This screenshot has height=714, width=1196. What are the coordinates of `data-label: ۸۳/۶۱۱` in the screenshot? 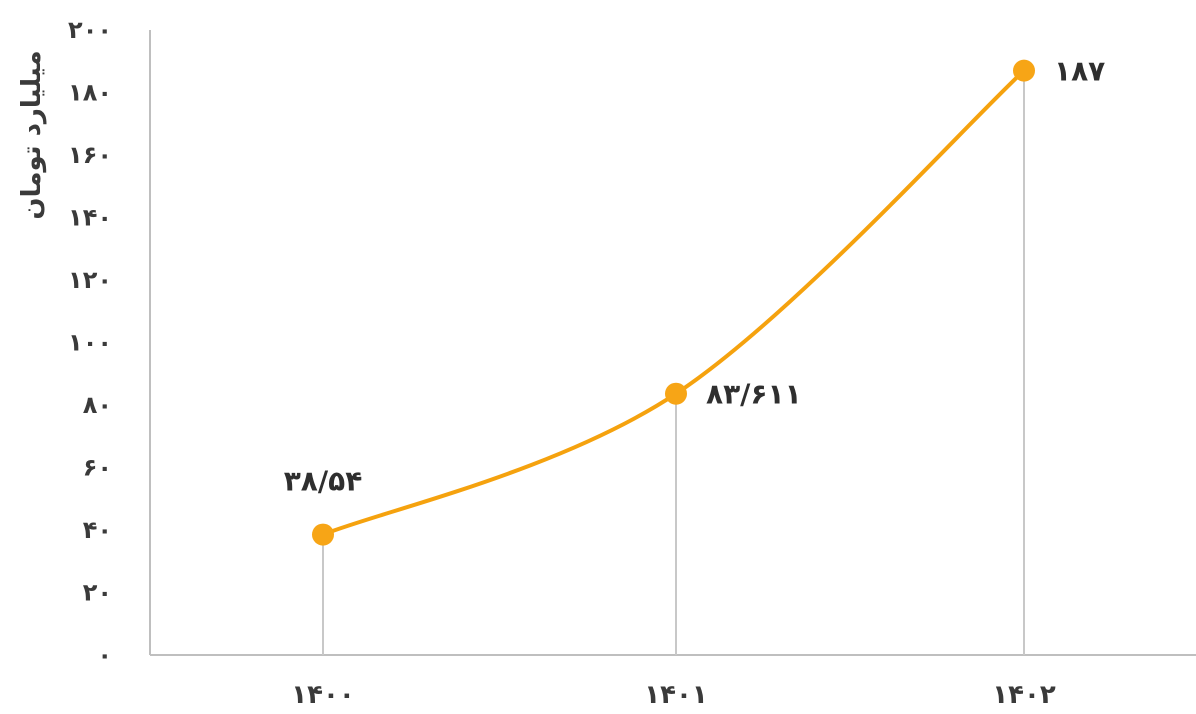 It's located at (754, 394).